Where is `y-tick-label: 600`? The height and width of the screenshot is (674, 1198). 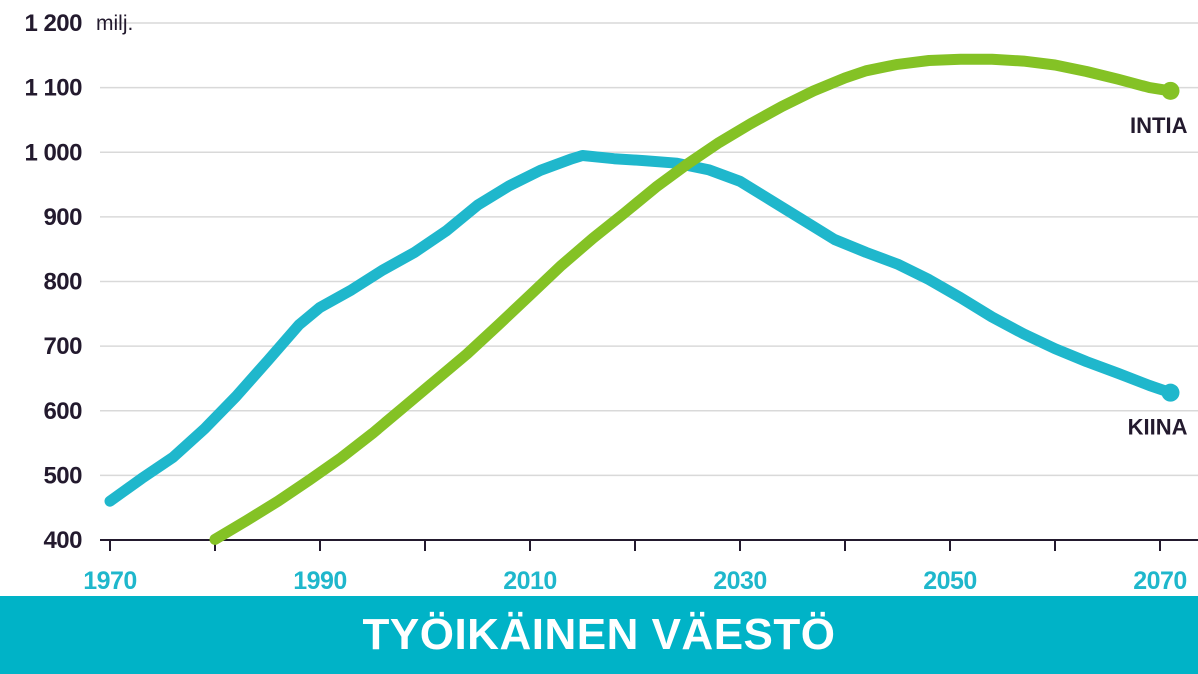
y-tick-label: 600 is located at coordinates (62, 411).